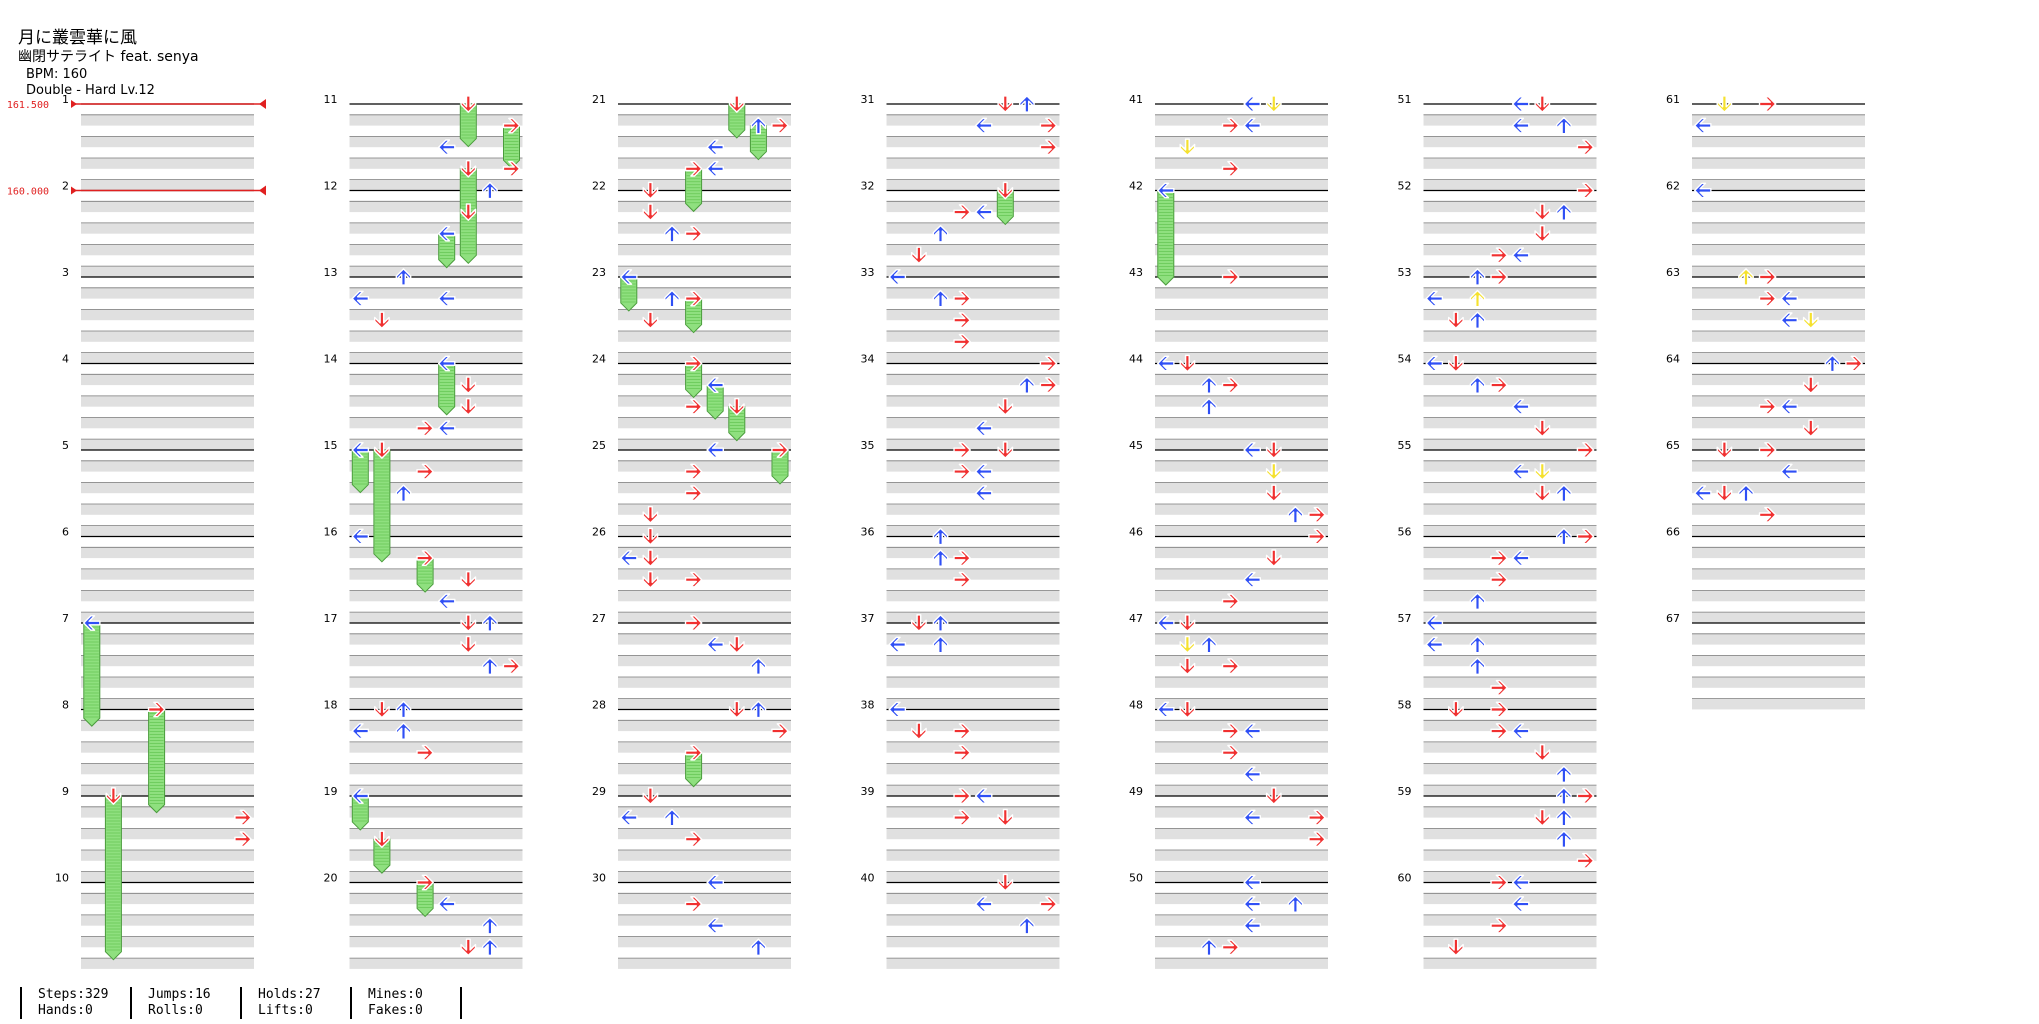 Image resolution: width=2039 pixels, height=1024 pixels. I want to click on measure: 56, so click(1497, 574).